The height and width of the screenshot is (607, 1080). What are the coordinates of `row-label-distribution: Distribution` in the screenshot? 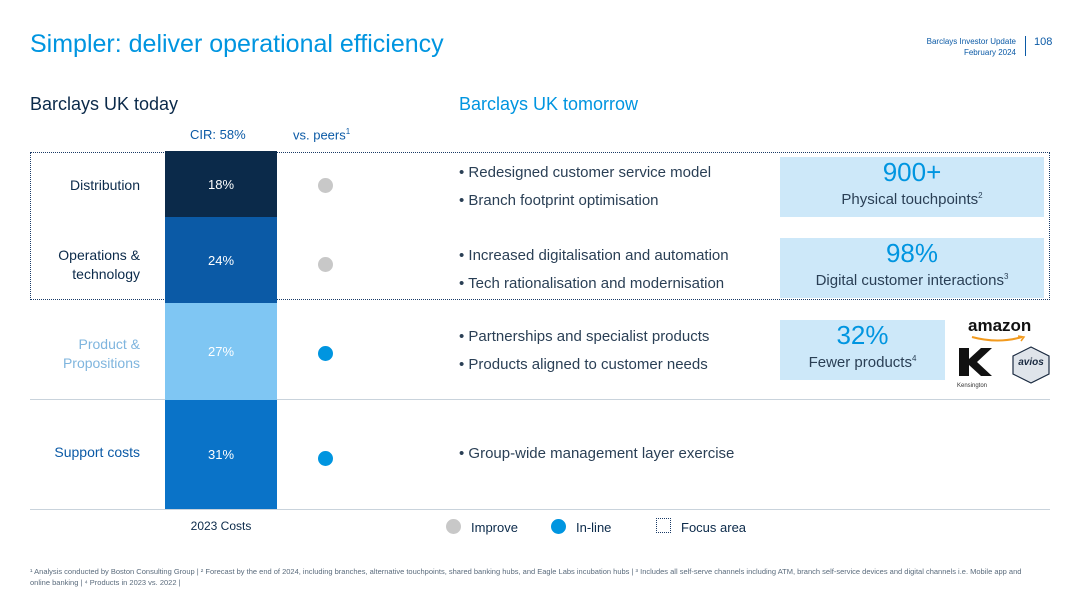 It's located at (104, 185).